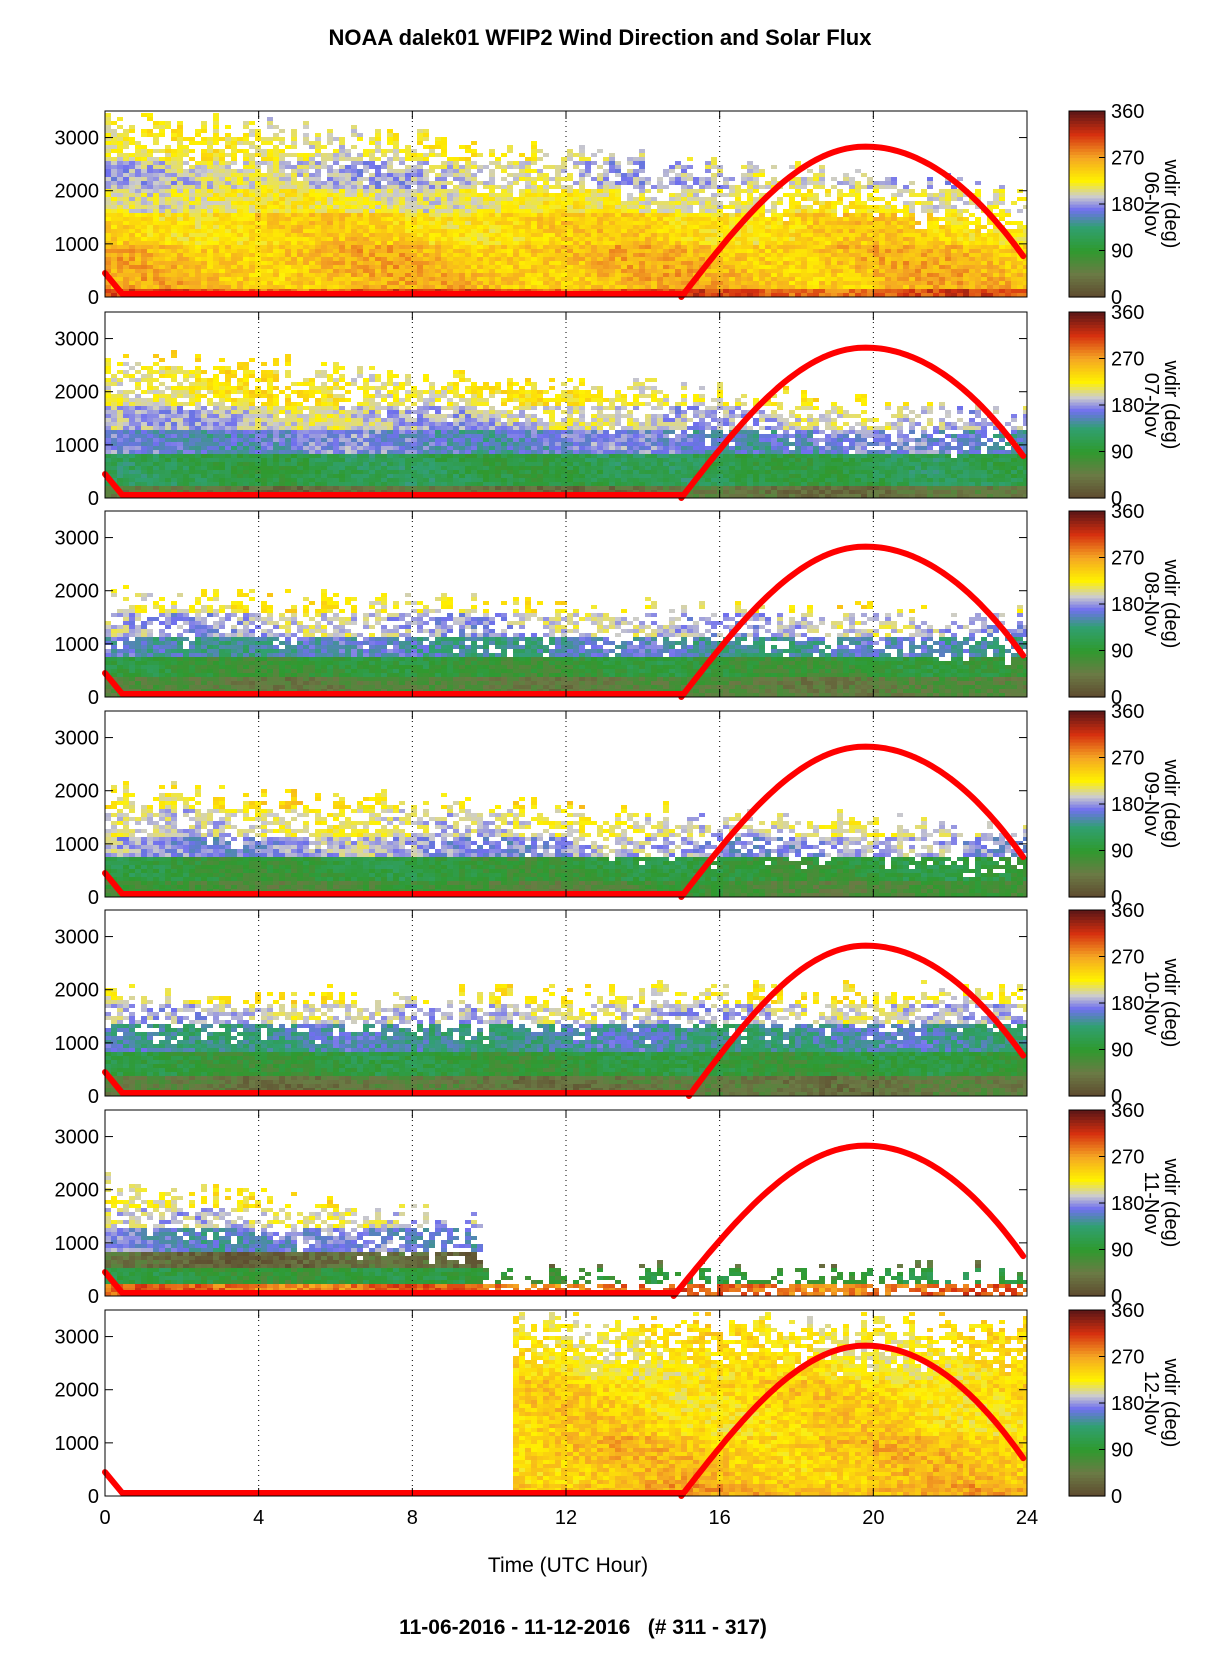 The image size is (1227, 1655). Describe the element at coordinates (1127, 805) in the screenshot. I see `colorbar-tick-label: 180` at that location.